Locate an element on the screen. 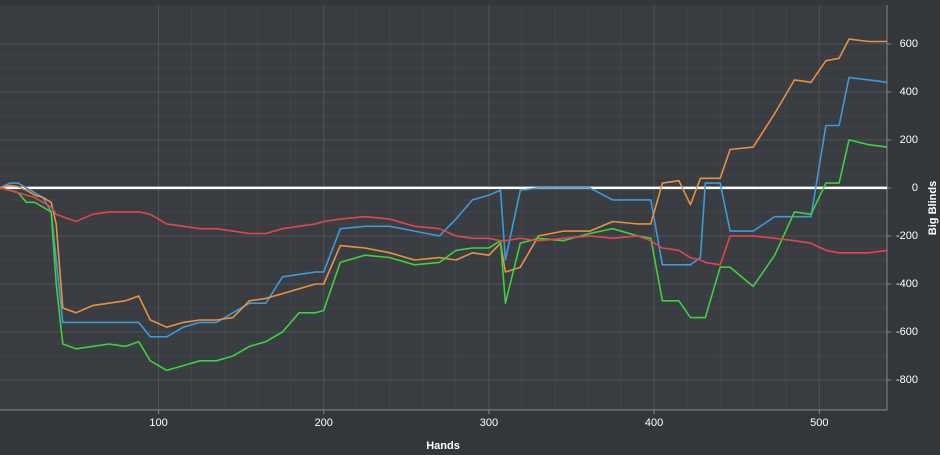  x-tick-label: 300 is located at coordinates (489, 423).